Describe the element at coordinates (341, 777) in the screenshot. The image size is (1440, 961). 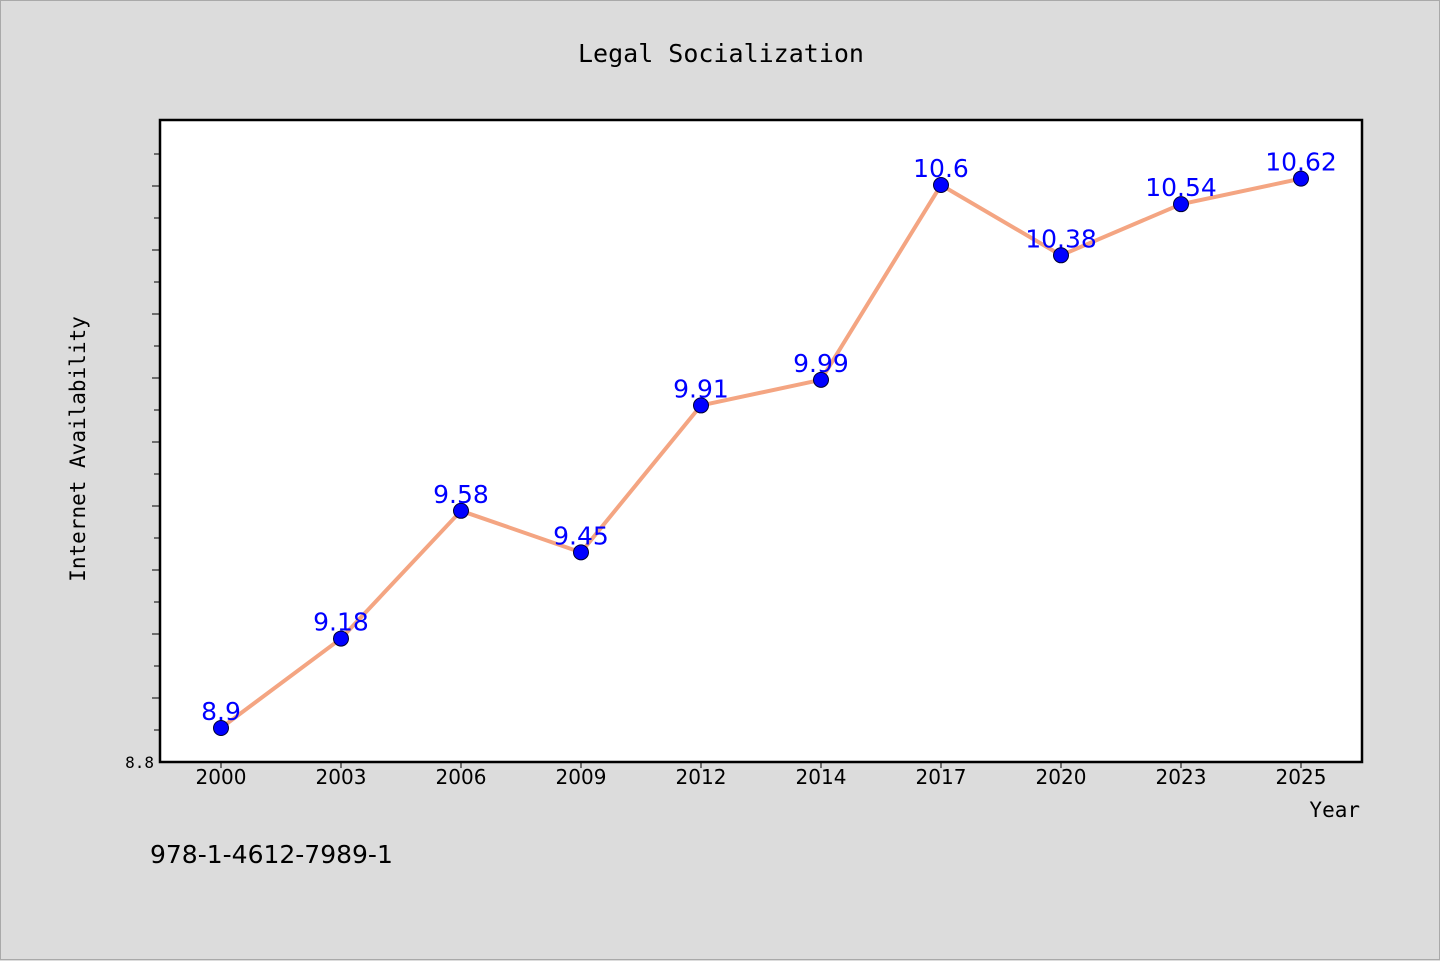
I see `x-tick-label: 2003` at that location.